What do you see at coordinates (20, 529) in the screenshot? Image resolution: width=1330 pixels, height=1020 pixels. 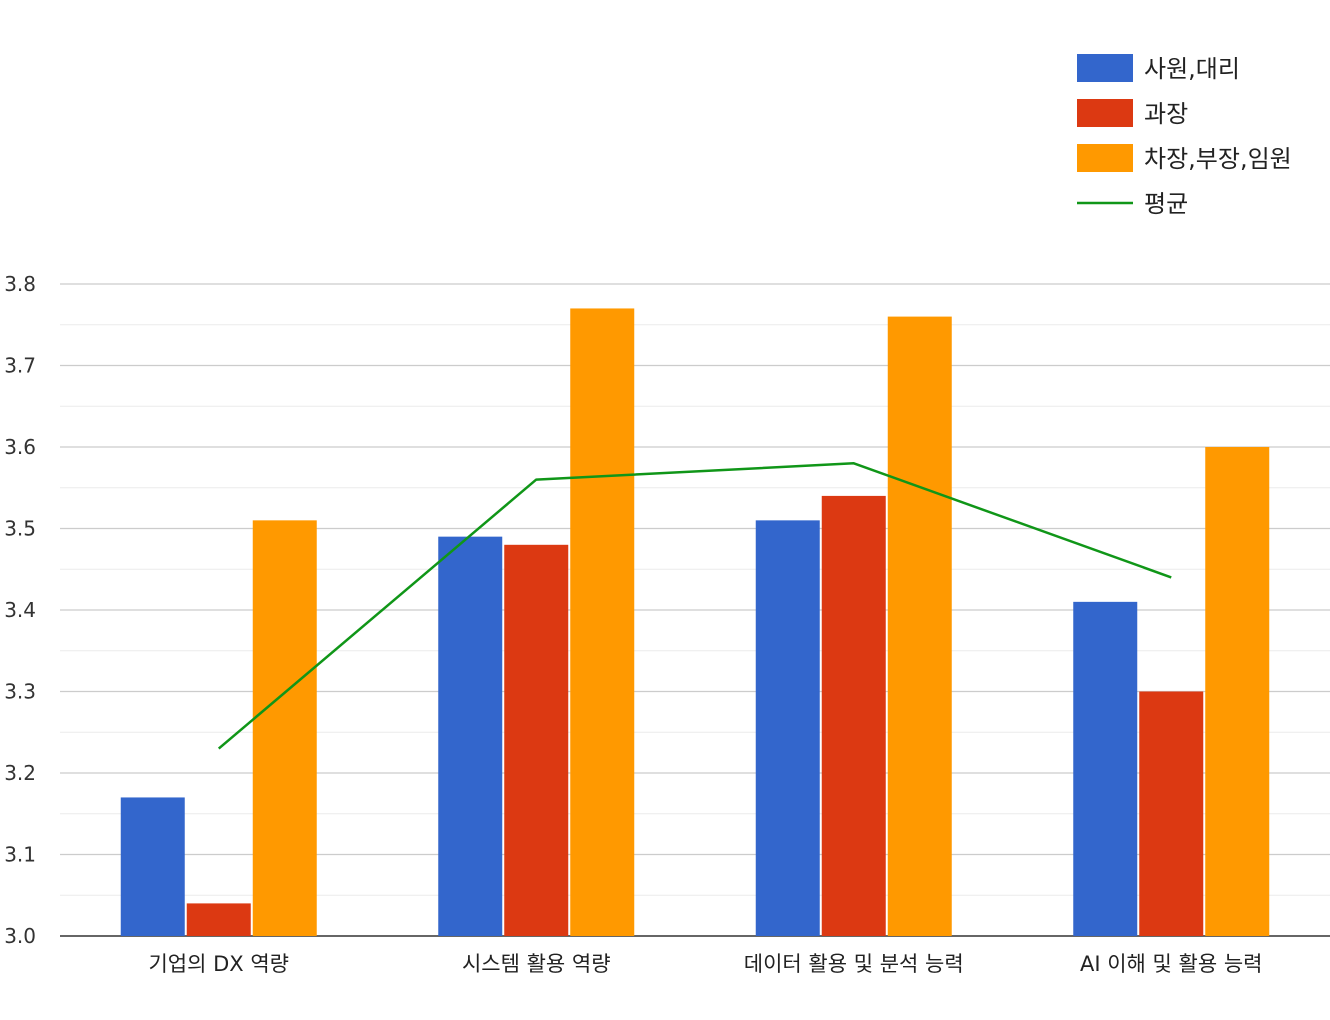 I see `y-tick-label: 3.5` at bounding box center [20, 529].